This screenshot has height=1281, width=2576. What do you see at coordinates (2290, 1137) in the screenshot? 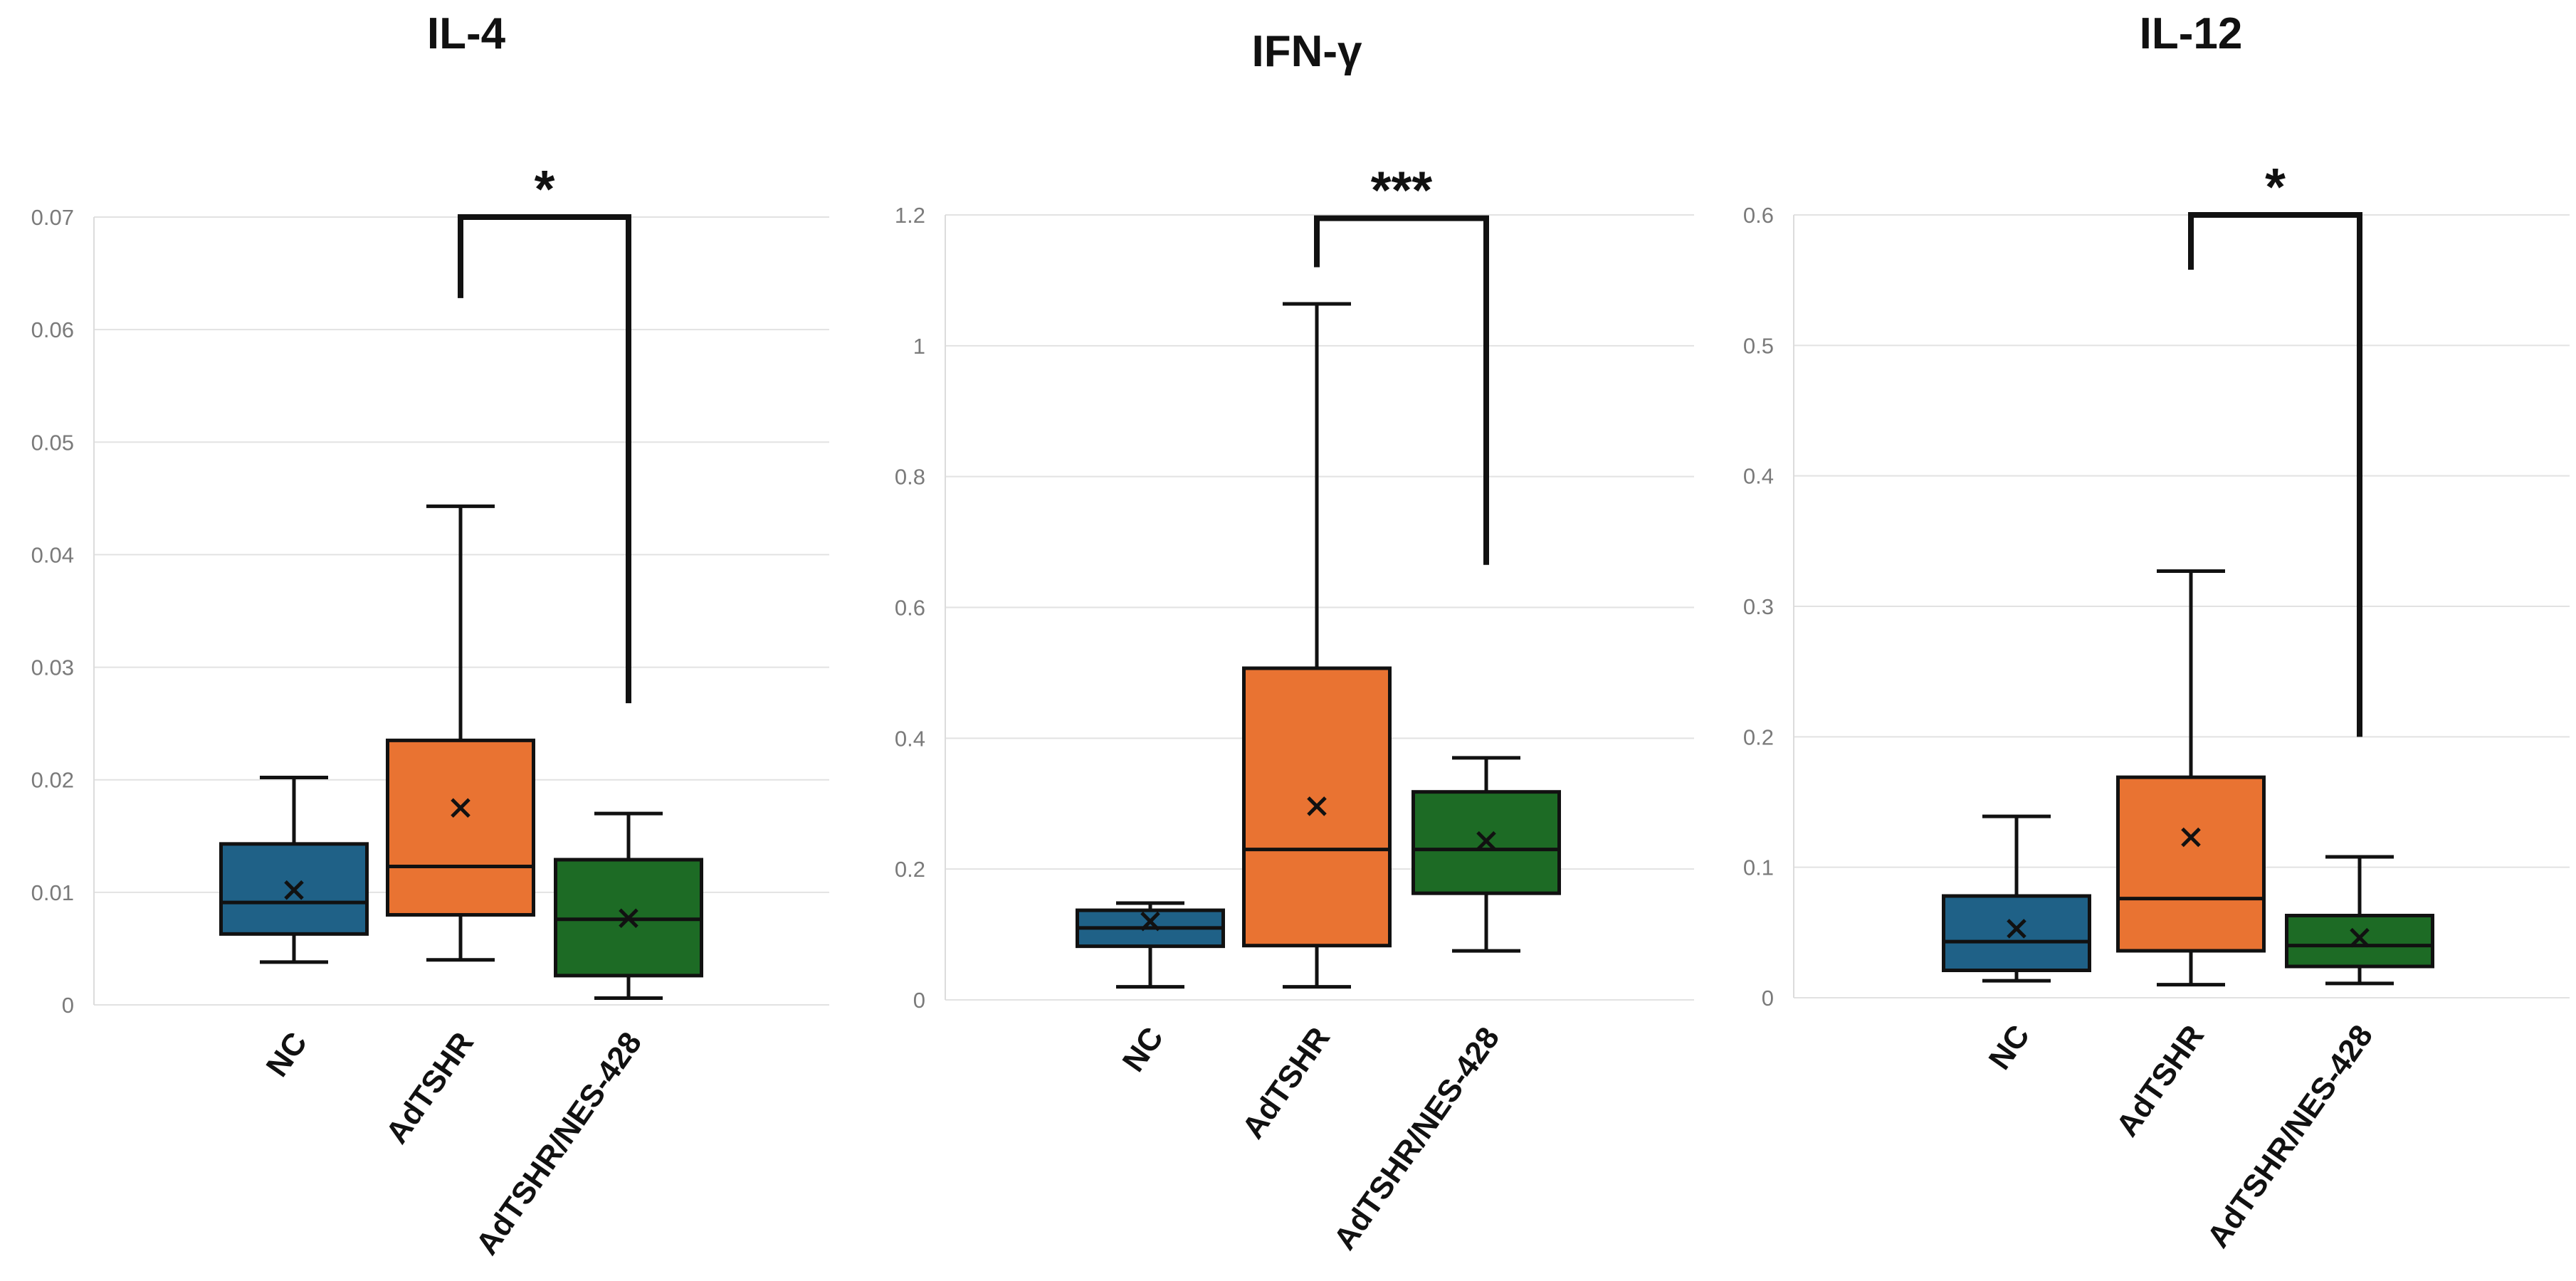
I see `panel-3-category-label: AdTSHR/NES-428` at bounding box center [2290, 1137].